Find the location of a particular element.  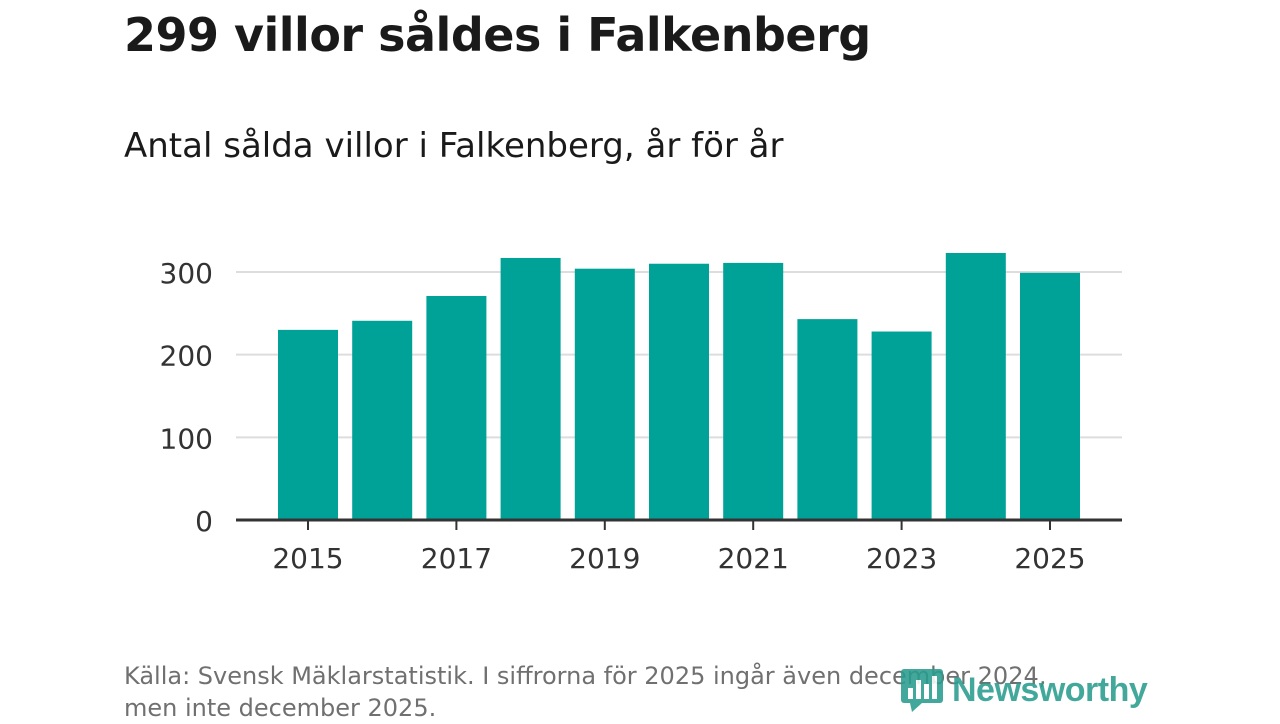

y-tick-label-300: 300 is located at coordinates (186, 273).